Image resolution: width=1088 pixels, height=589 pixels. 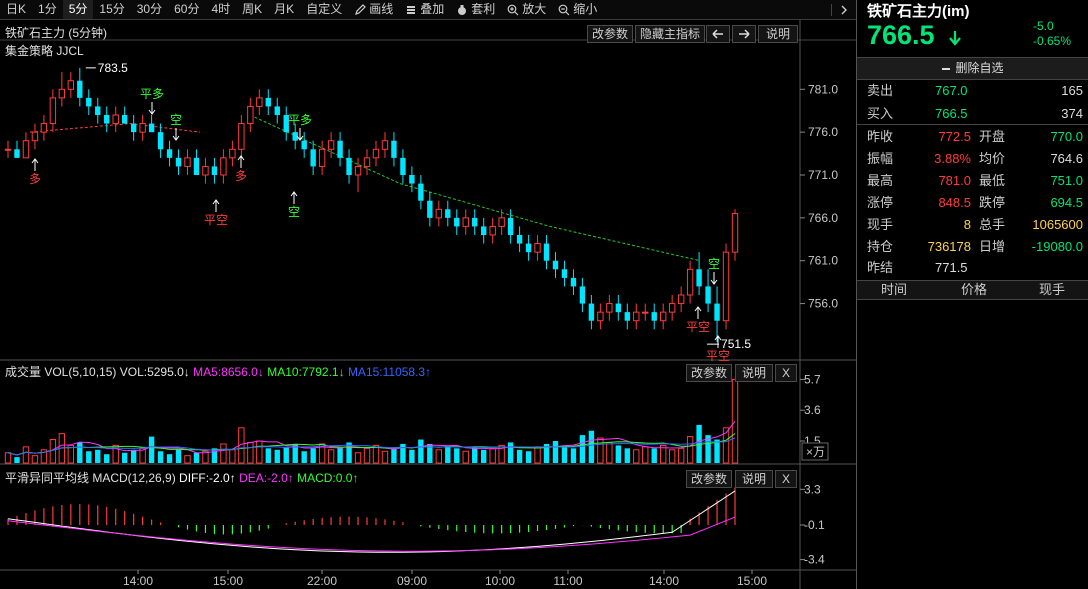 What do you see at coordinates (35, 179) in the screenshot?
I see `signal-label: 多` at bounding box center [35, 179].